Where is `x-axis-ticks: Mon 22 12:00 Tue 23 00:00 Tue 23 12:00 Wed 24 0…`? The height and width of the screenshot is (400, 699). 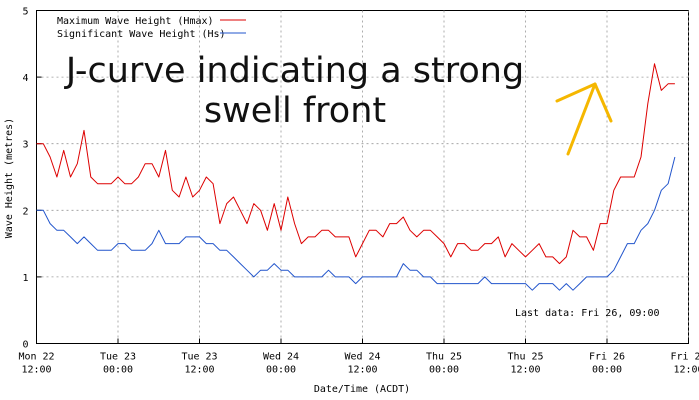 x-axis-ticks: Mon 22 12:00 Tue 23 00:00 Tue 23 12:00 Wed 24 0… is located at coordinates (358, 357).